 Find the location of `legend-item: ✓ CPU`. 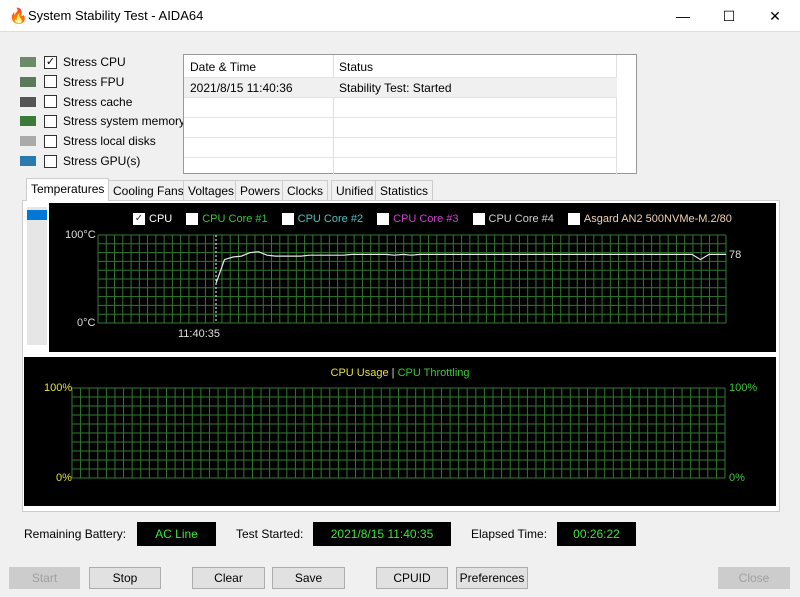

legend-item: ✓ CPU is located at coordinates (156, 219).